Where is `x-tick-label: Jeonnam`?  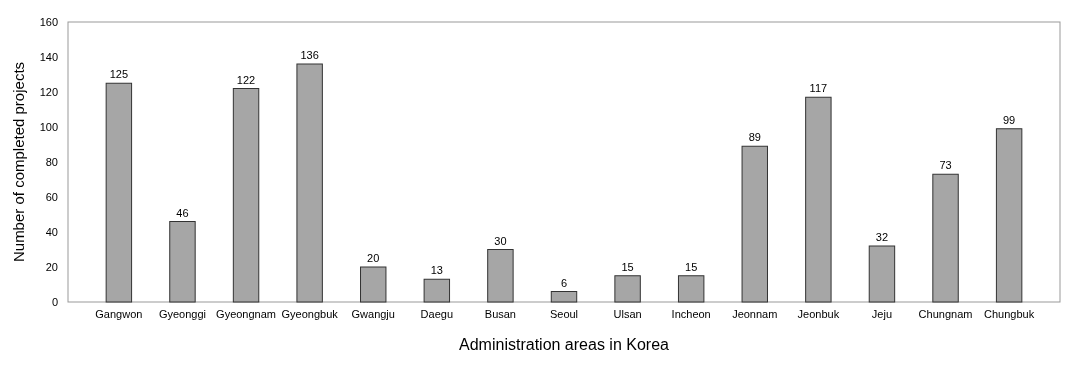 x-tick-label: Jeonnam is located at coordinates (755, 314).